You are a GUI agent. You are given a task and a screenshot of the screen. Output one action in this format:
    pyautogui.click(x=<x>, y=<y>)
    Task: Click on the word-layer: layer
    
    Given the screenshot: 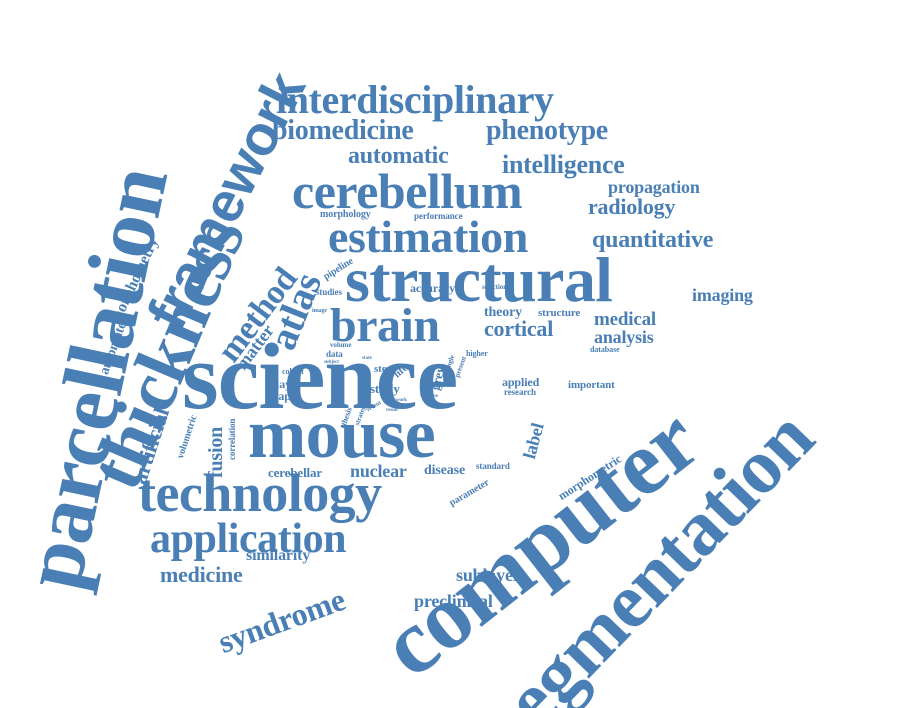 What is the action you would take?
    pyautogui.click(x=289, y=384)
    